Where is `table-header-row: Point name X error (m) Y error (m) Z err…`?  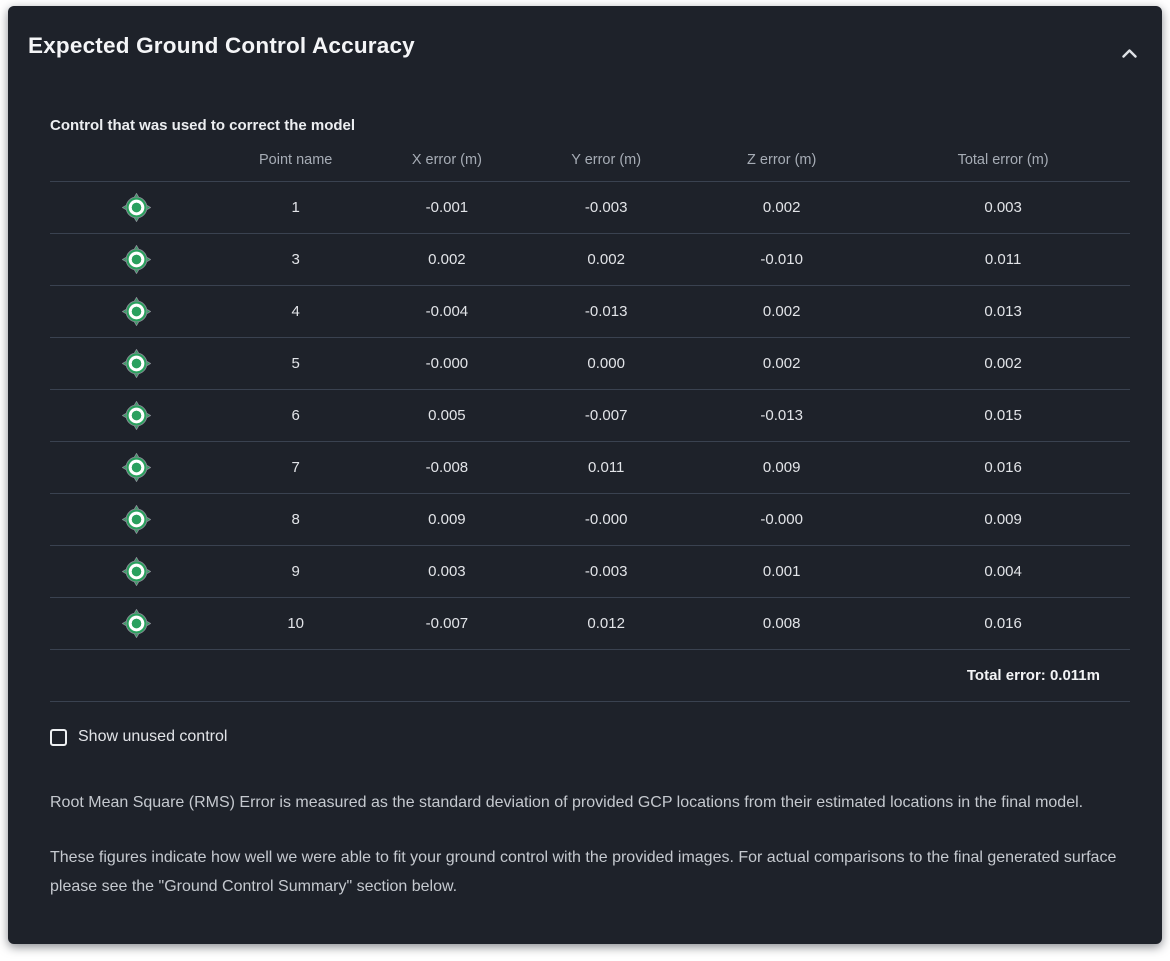 table-header-row: Point name X error (m) Y error (m) Z err… is located at coordinates (590, 161).